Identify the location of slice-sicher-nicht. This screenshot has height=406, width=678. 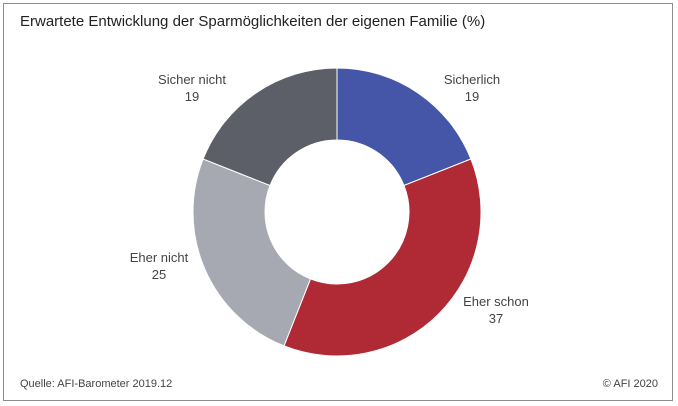
(270, 127).